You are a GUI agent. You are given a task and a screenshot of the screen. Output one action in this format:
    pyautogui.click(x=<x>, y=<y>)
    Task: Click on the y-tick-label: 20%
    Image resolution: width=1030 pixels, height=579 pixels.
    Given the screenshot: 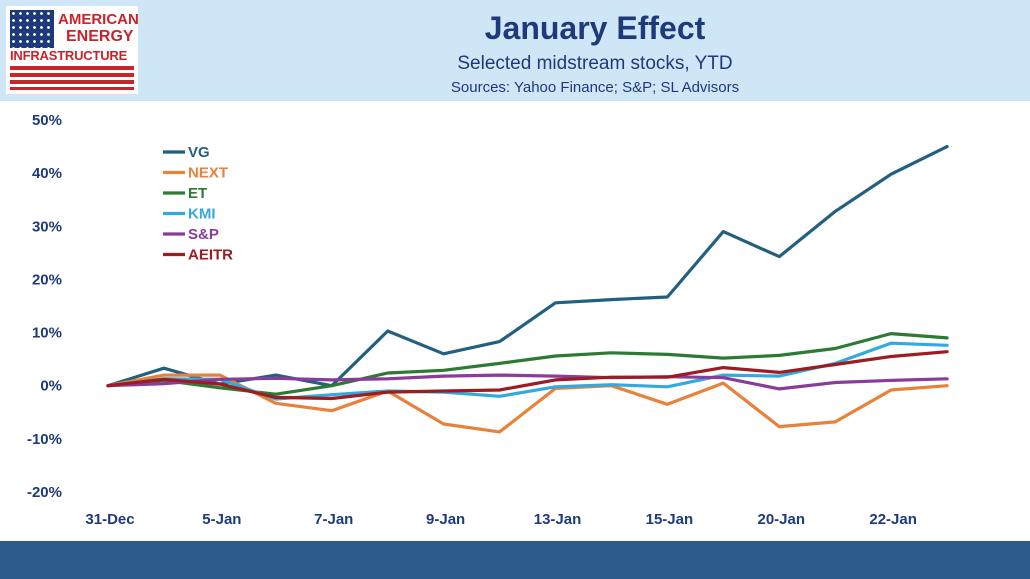 What is the action you would take?
    pyautogui.click(x=47, y=279)
    